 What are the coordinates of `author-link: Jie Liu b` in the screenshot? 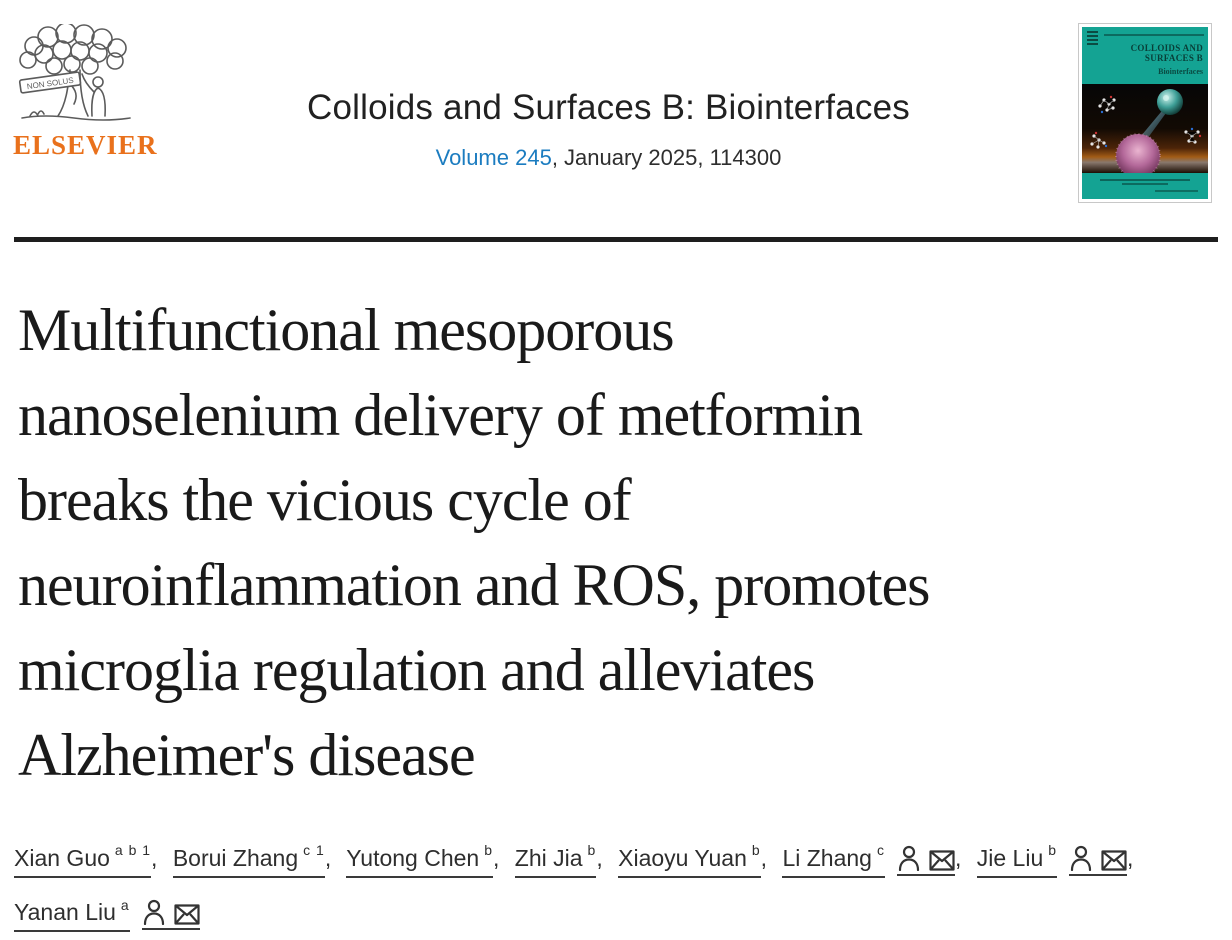 It's located at (1017, 860).